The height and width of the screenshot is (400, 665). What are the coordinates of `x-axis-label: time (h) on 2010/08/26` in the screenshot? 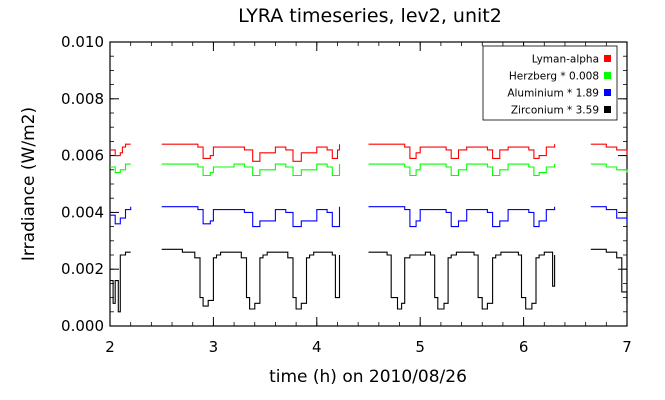 It's located at (368, 377).